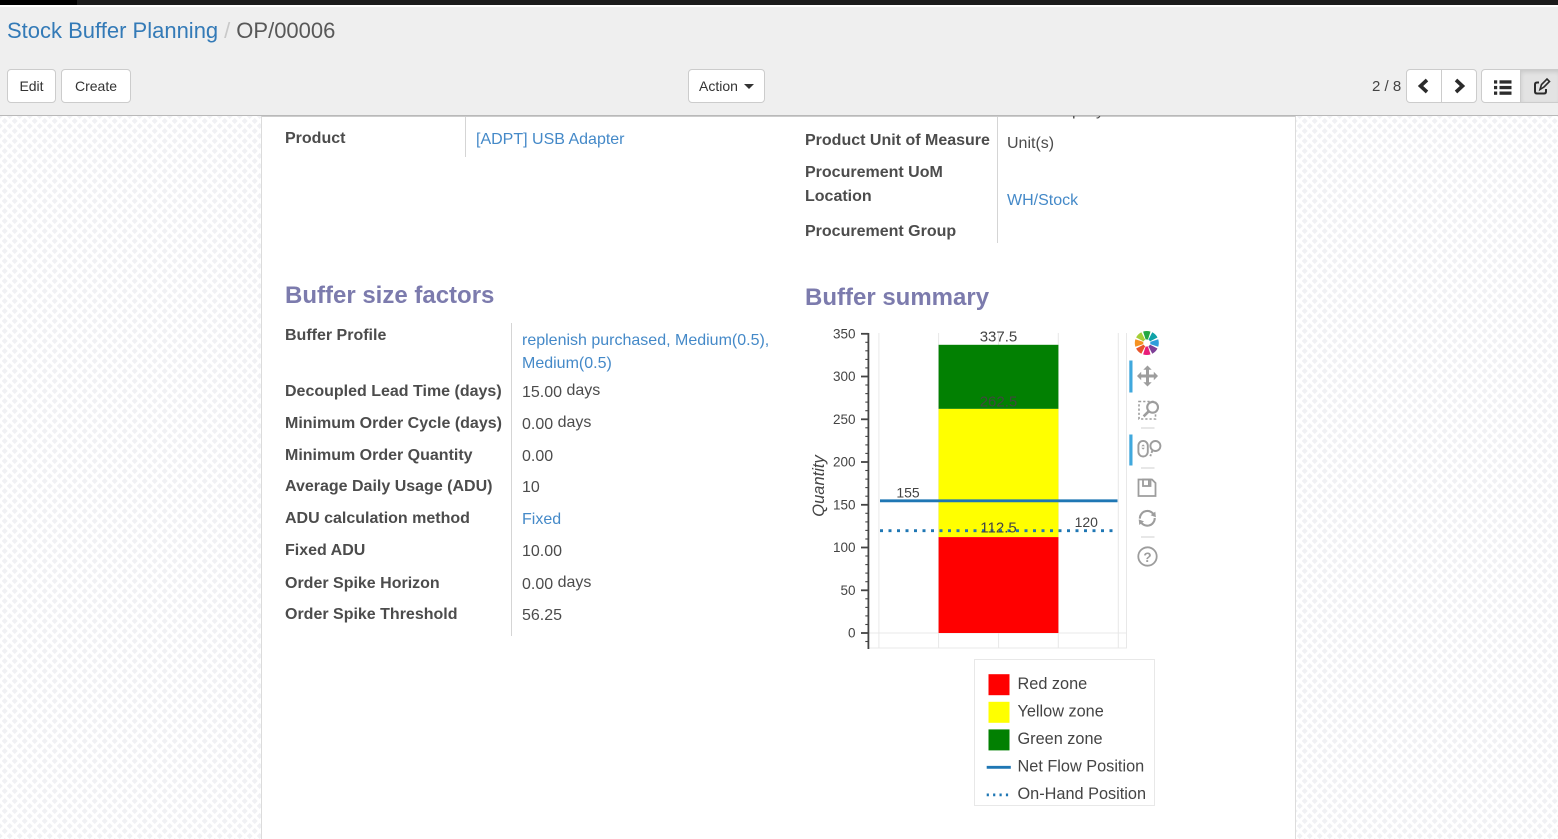 Image resolution: width=1558 pixels, height=839 pixels. I want to click on svg-text: On-Hand Position, so click(1082, 794).